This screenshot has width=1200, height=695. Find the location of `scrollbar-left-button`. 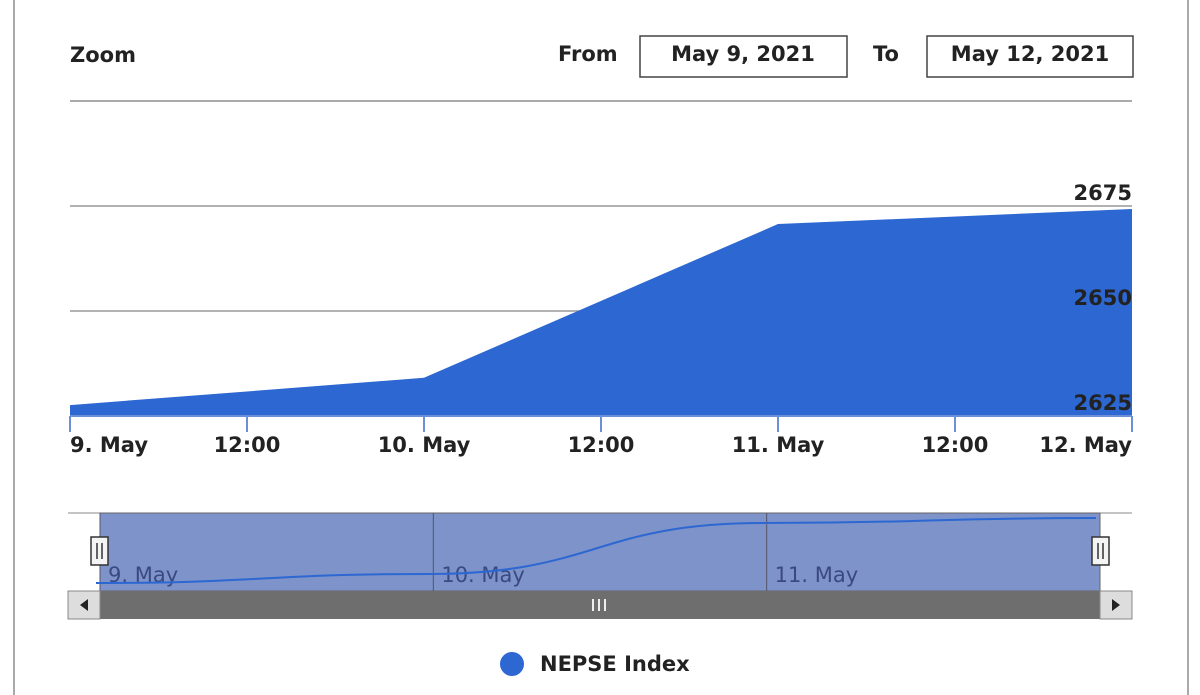

scrollbar-left-button is located at coordinates (84, 605).